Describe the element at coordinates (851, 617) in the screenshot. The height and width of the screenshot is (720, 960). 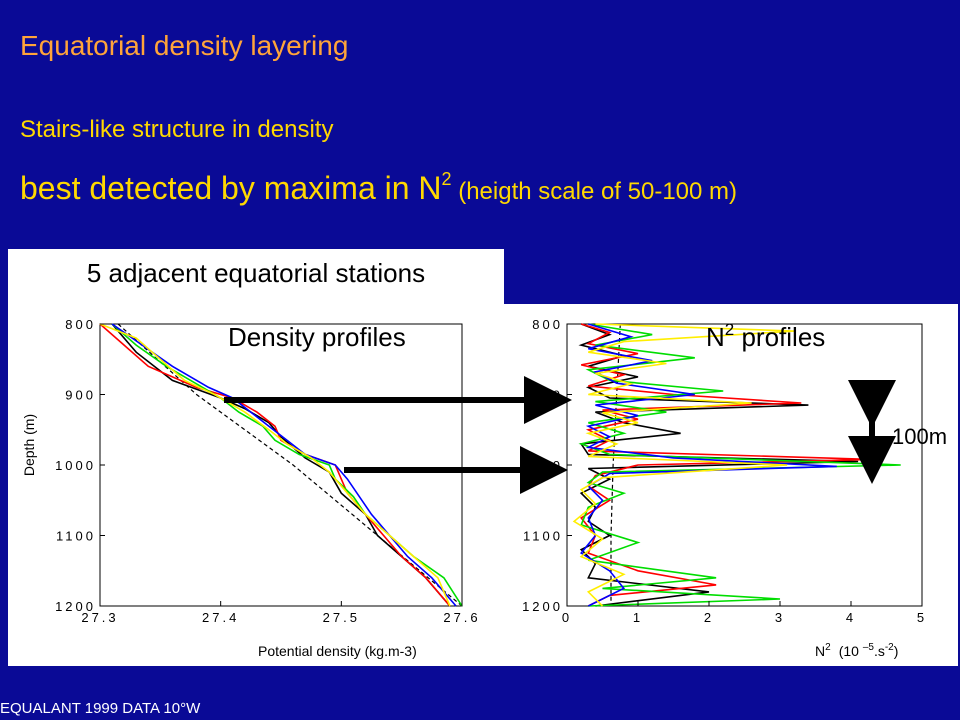
I see `n2-x-tick-label: 4` at that location.